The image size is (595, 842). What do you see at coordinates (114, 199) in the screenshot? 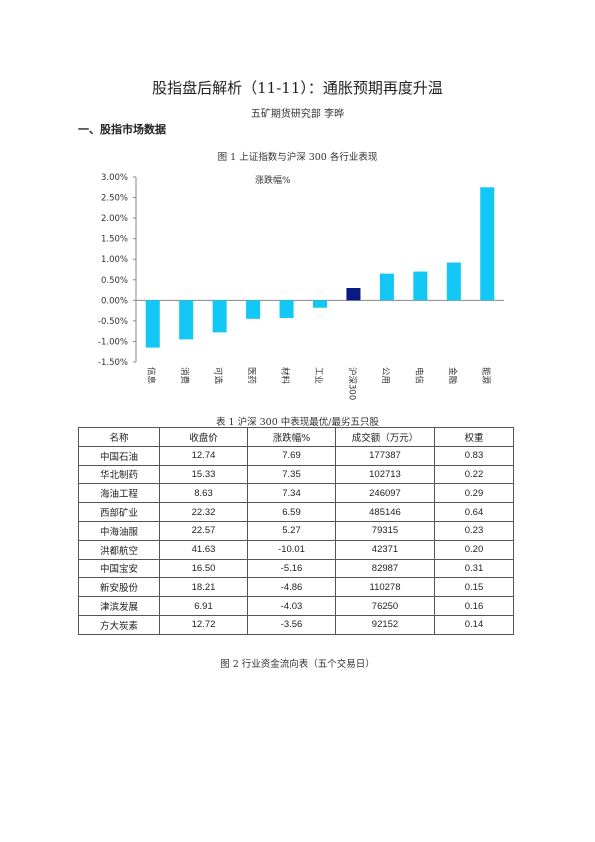
I see `y-tick-label: 2.50%` at bounding box center [114, 199].